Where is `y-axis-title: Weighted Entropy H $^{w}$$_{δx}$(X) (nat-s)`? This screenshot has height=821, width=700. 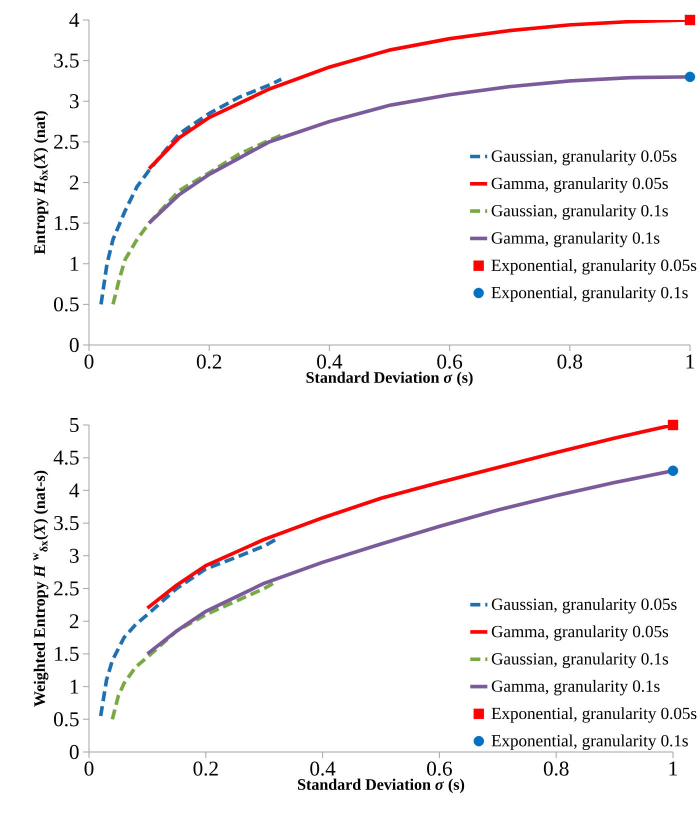
y-axis-title: Weighted Entropy H $^{w}$$_{δx}$(X) (nat-s) is located at coordinates (40, 588).